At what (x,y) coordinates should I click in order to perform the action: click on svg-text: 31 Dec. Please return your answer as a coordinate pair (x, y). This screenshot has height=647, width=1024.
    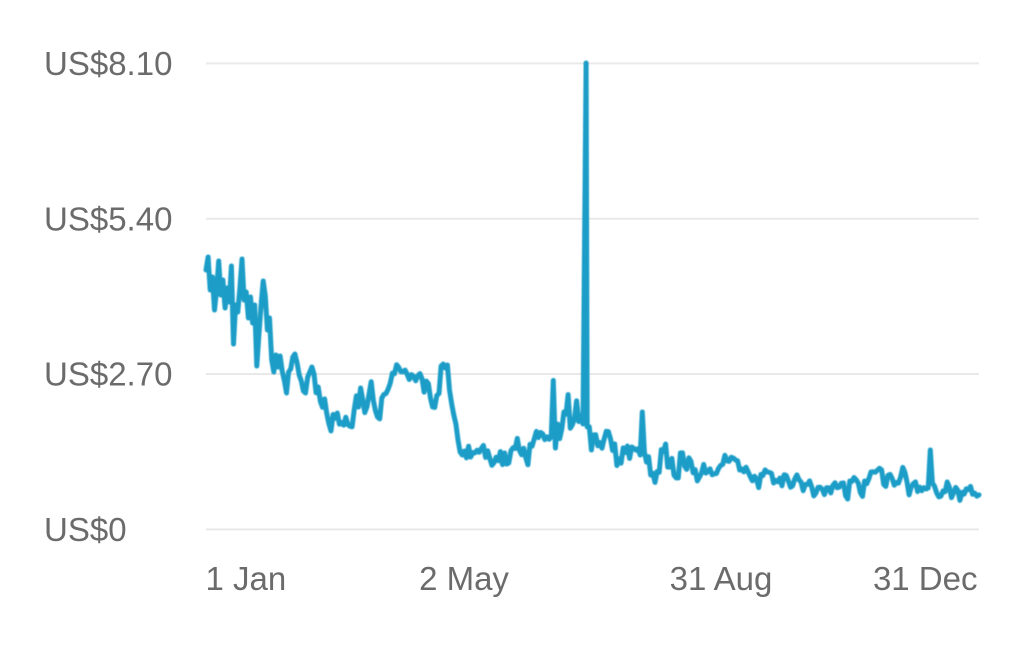
    Looking at the image, I should click on (925, 578).